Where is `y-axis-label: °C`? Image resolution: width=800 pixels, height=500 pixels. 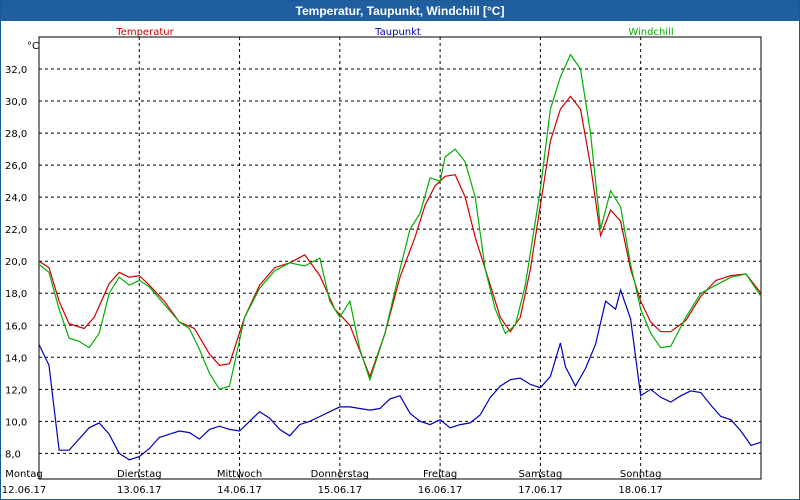
y-axis-label: °C is located at coordinates (33, 46).